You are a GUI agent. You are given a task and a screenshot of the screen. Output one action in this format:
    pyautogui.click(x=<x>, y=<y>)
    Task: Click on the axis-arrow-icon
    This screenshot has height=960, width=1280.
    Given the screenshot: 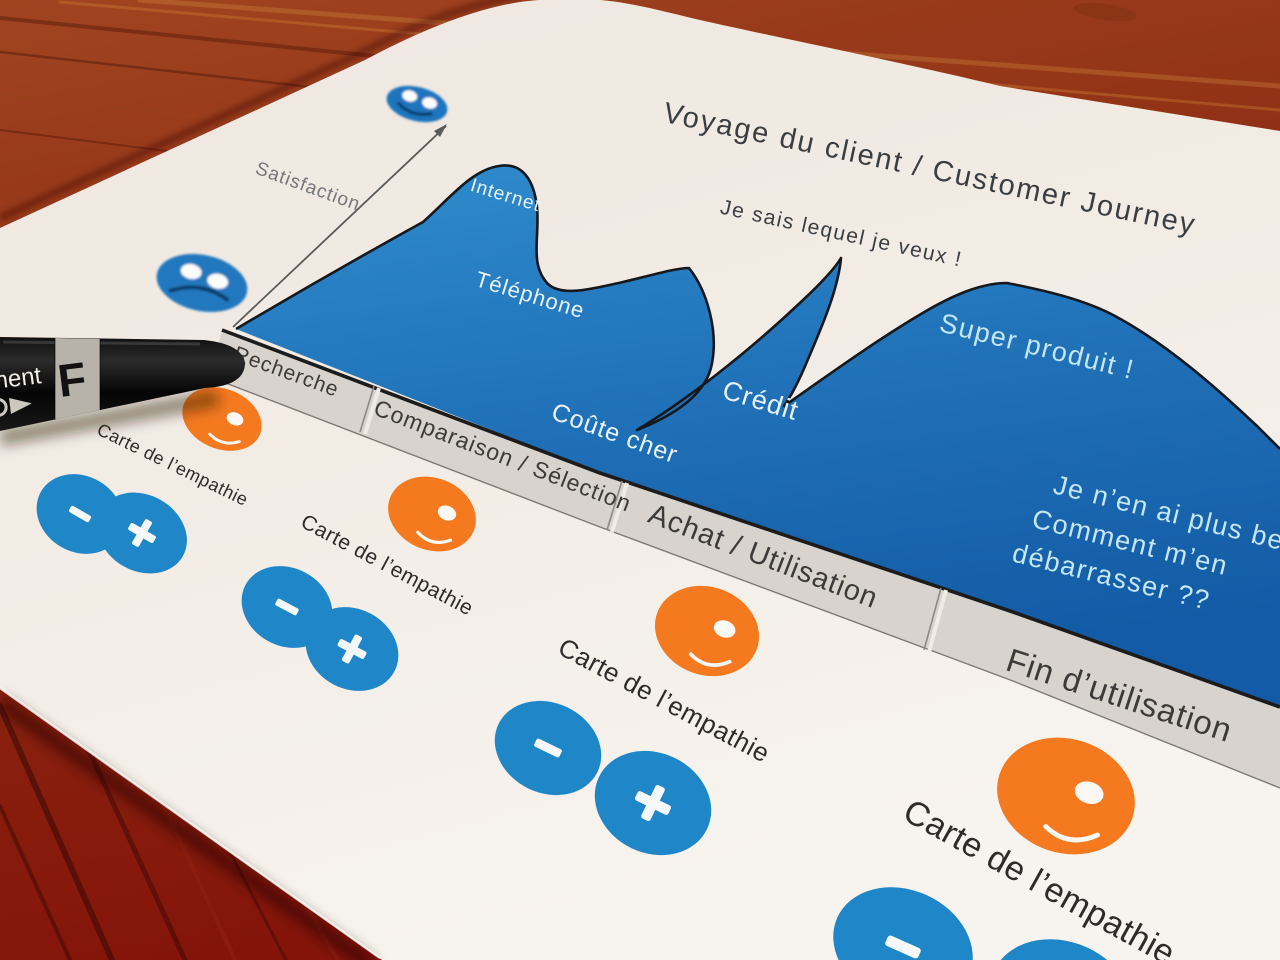 What is the action you would take?
    pyautogui.click(x=440, y=130)
    